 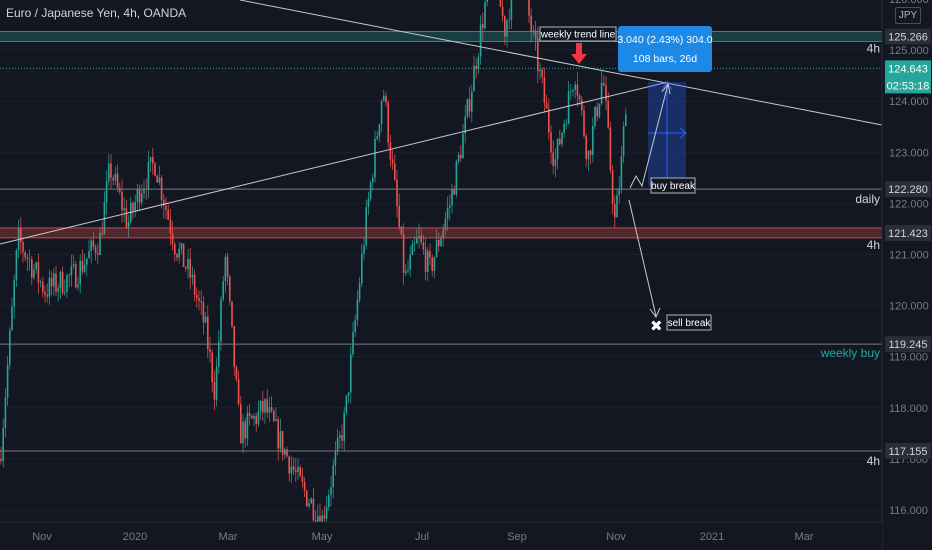 I want to click on currency-button: JPY, so click(x=908, y=15).